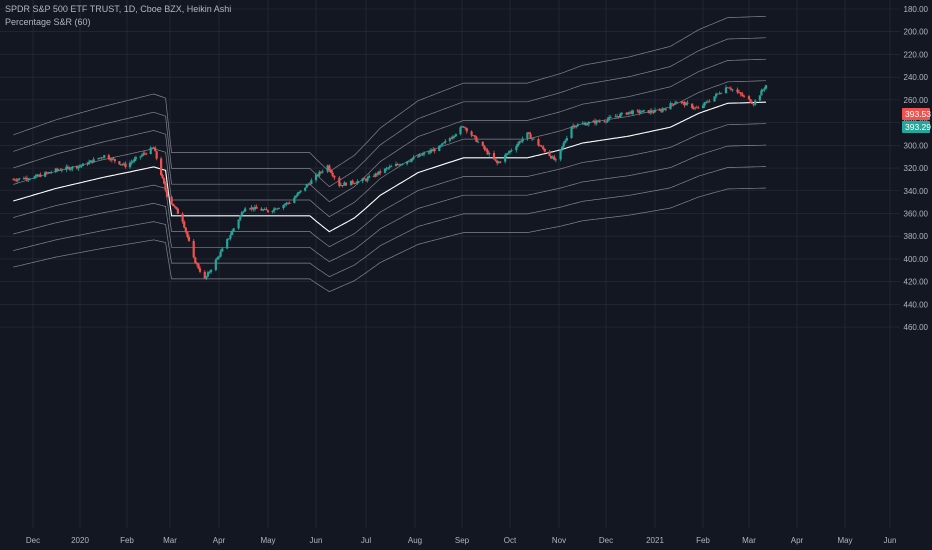 This screenshot has height=550, width=932. What do you see at coordinates (606, 540) in the screenshot?
I see `x-tick-label: Dec` at bounding box center [606, 540].